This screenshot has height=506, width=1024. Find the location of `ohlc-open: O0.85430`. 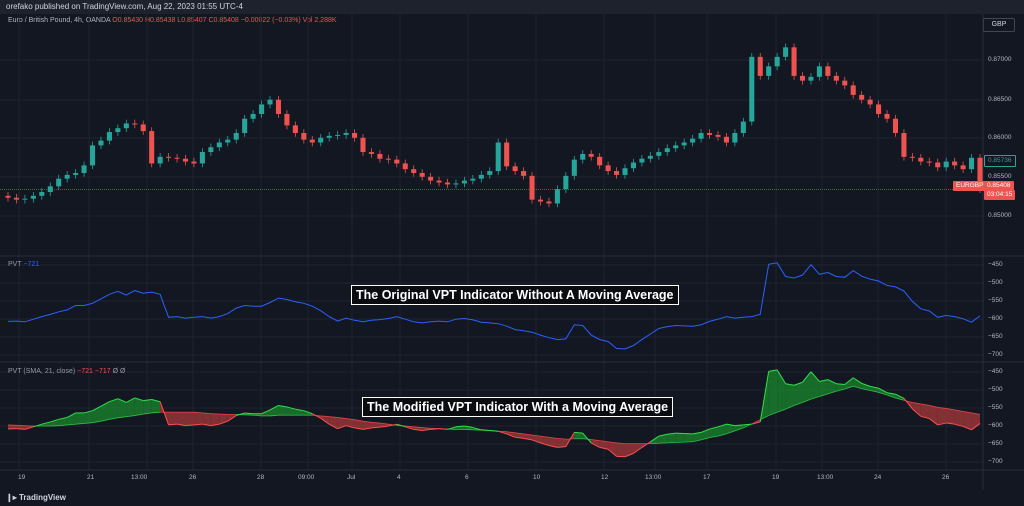

ohlc-open: O0.85430 is located at coordinates (128, 20).